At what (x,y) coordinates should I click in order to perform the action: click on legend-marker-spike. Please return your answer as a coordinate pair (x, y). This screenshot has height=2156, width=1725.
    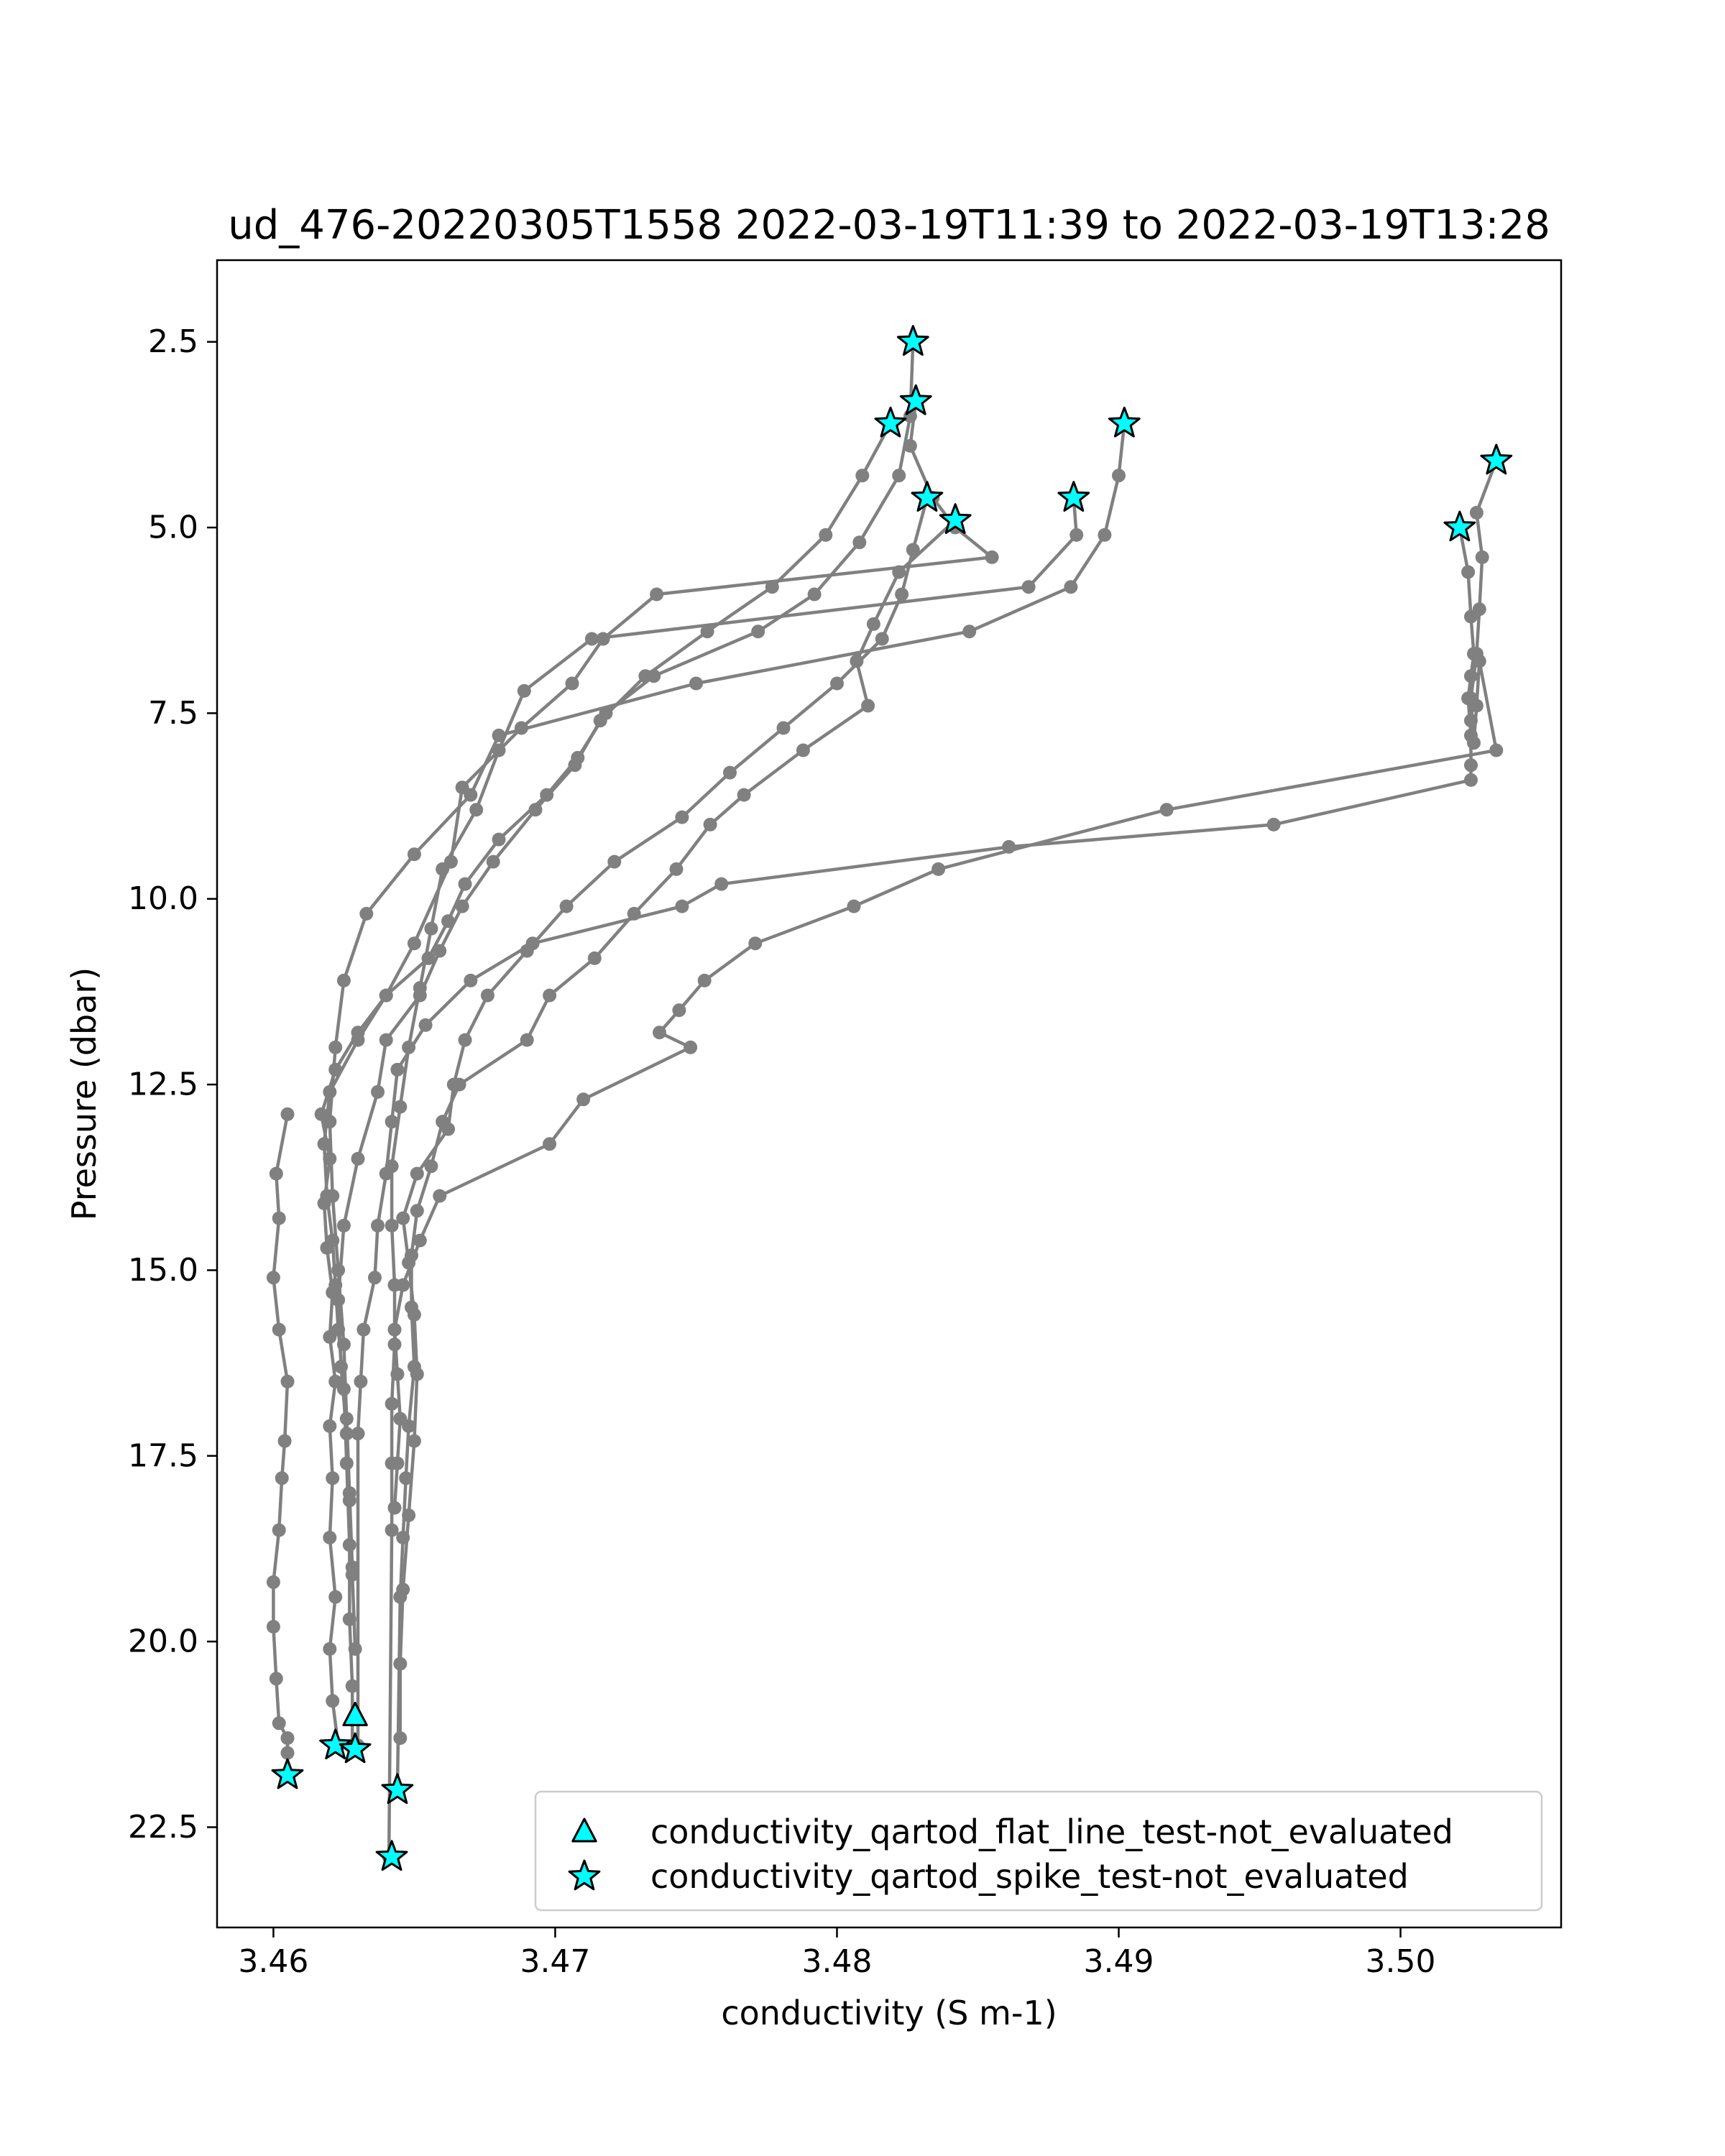
    Looking at the image, I should click on (584, 1875).